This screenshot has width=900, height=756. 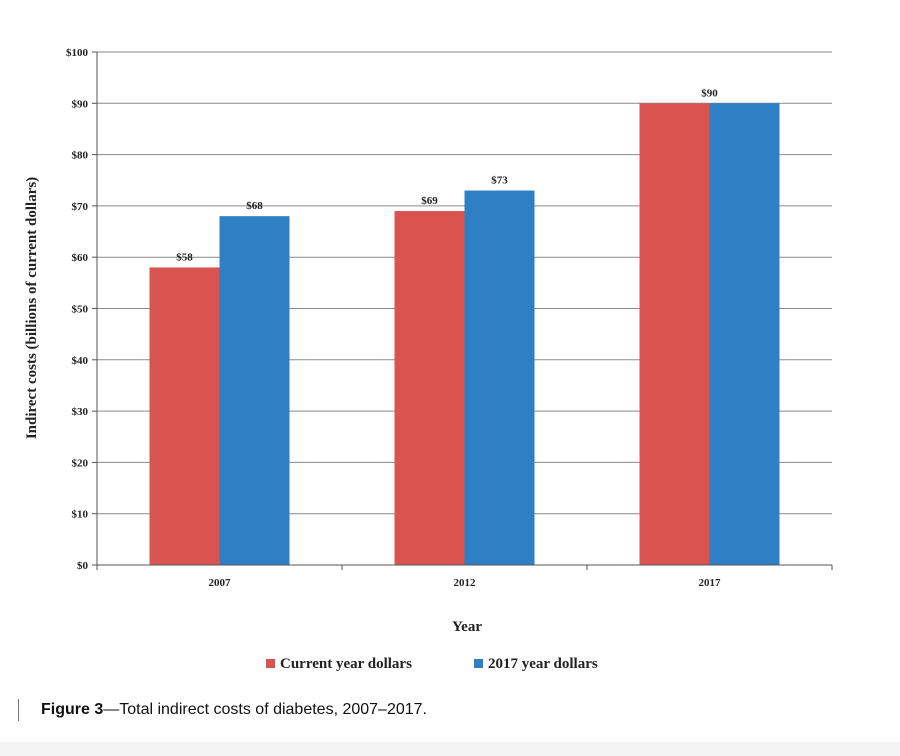 I want to click on bottom-strip, so click(x=450, y=749).